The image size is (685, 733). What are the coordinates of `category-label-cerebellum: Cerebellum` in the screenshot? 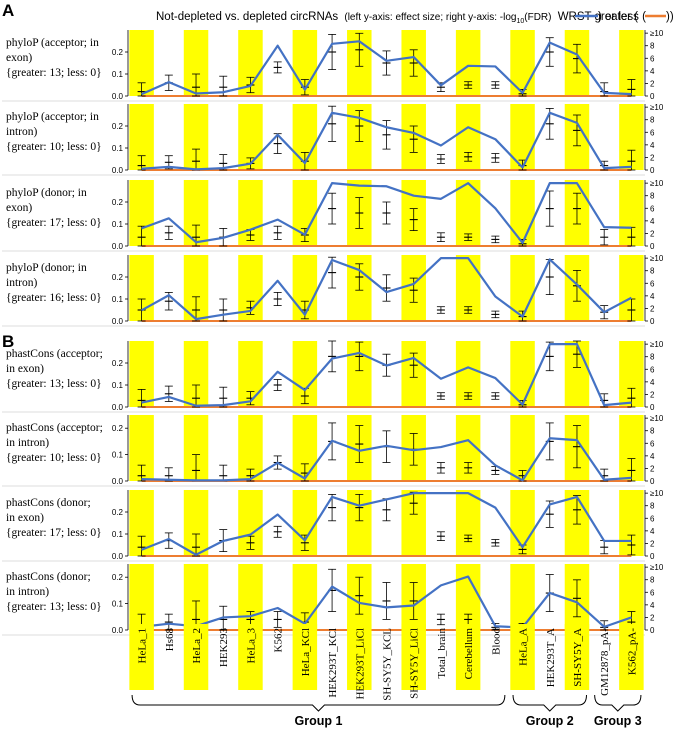 It's located at (469, 654).